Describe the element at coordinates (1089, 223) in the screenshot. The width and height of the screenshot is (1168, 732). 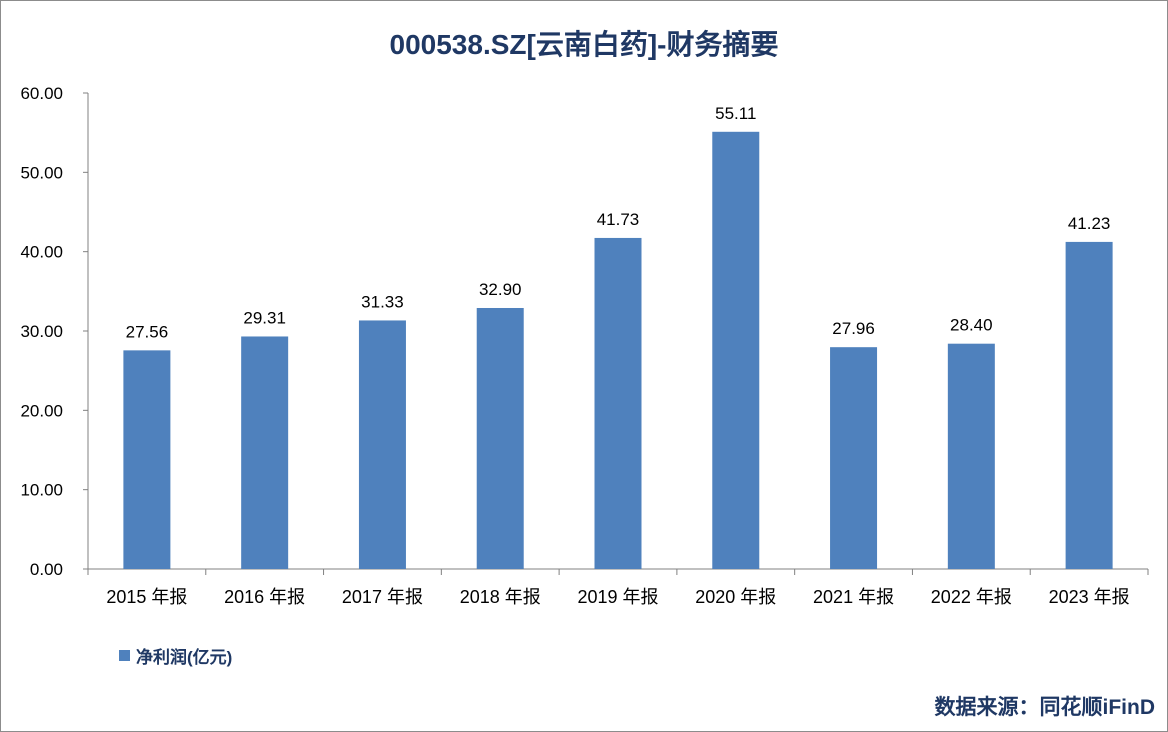
I see `bar-value-label: 41.23` at that location.